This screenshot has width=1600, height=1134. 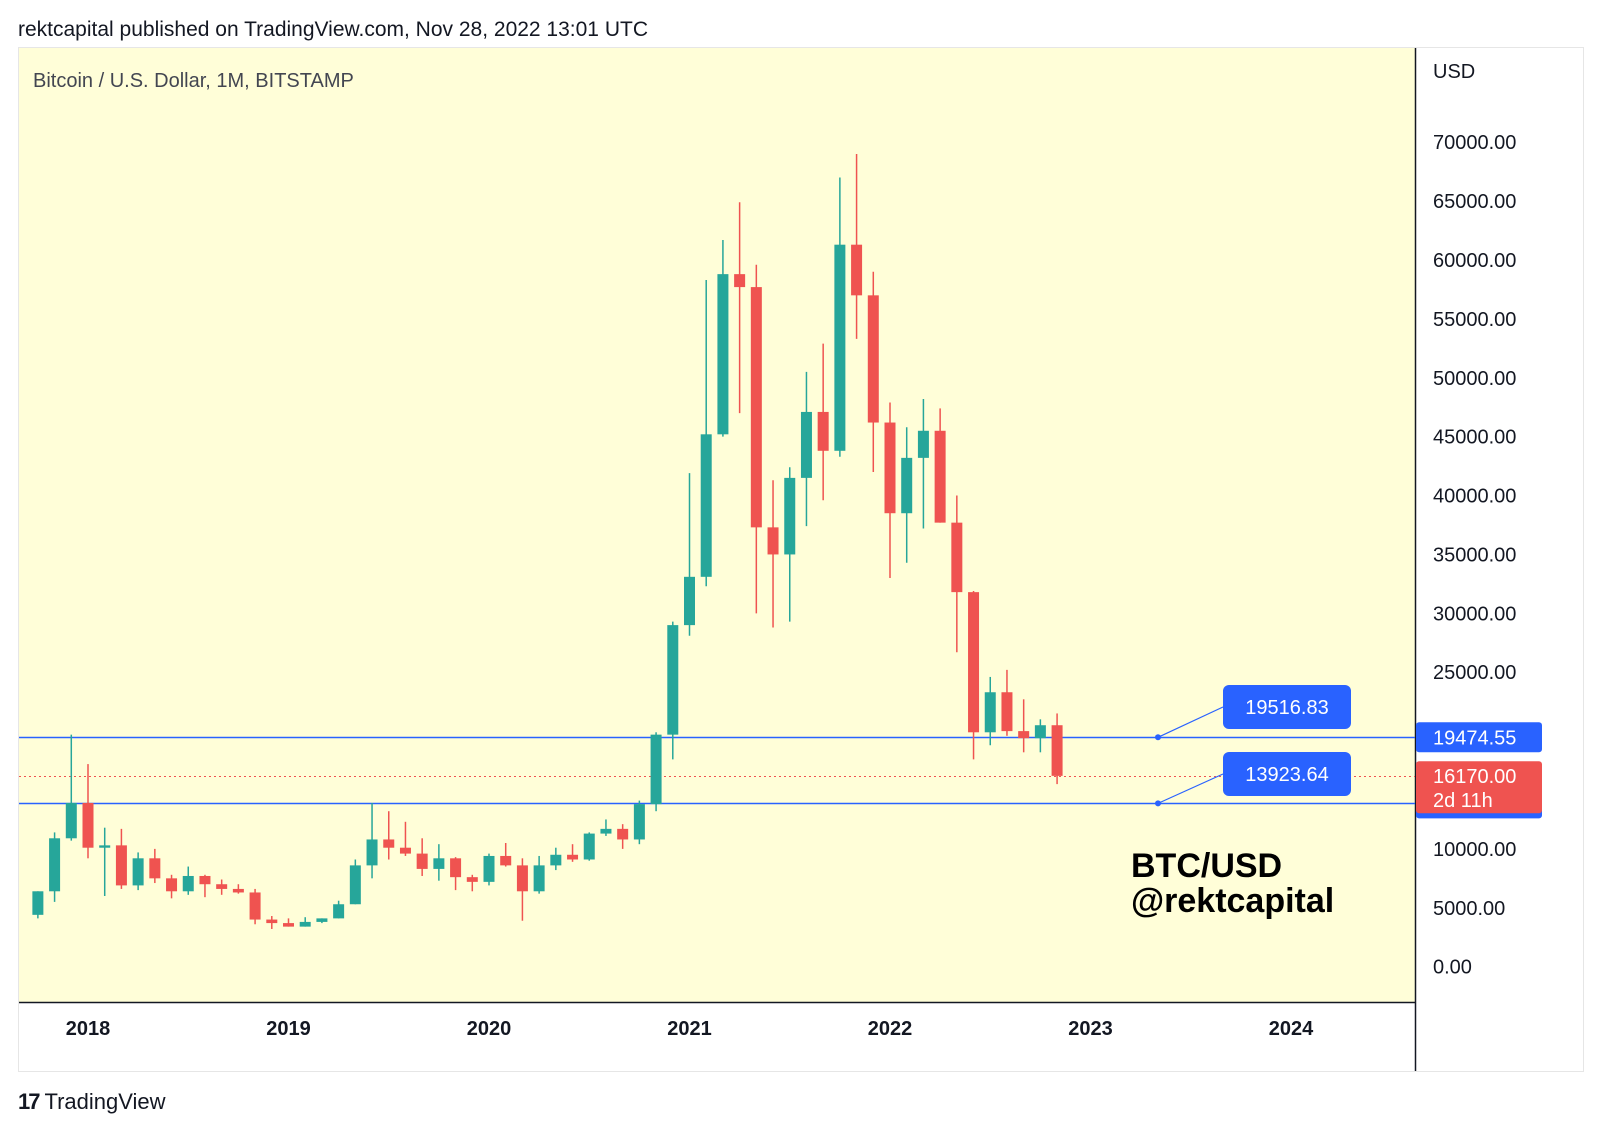 What do you see at coordinates (1253, 746) in the screenshot?
I see `level-callouts: 19516.83 13923.64` at bounding box center [1253, 746].